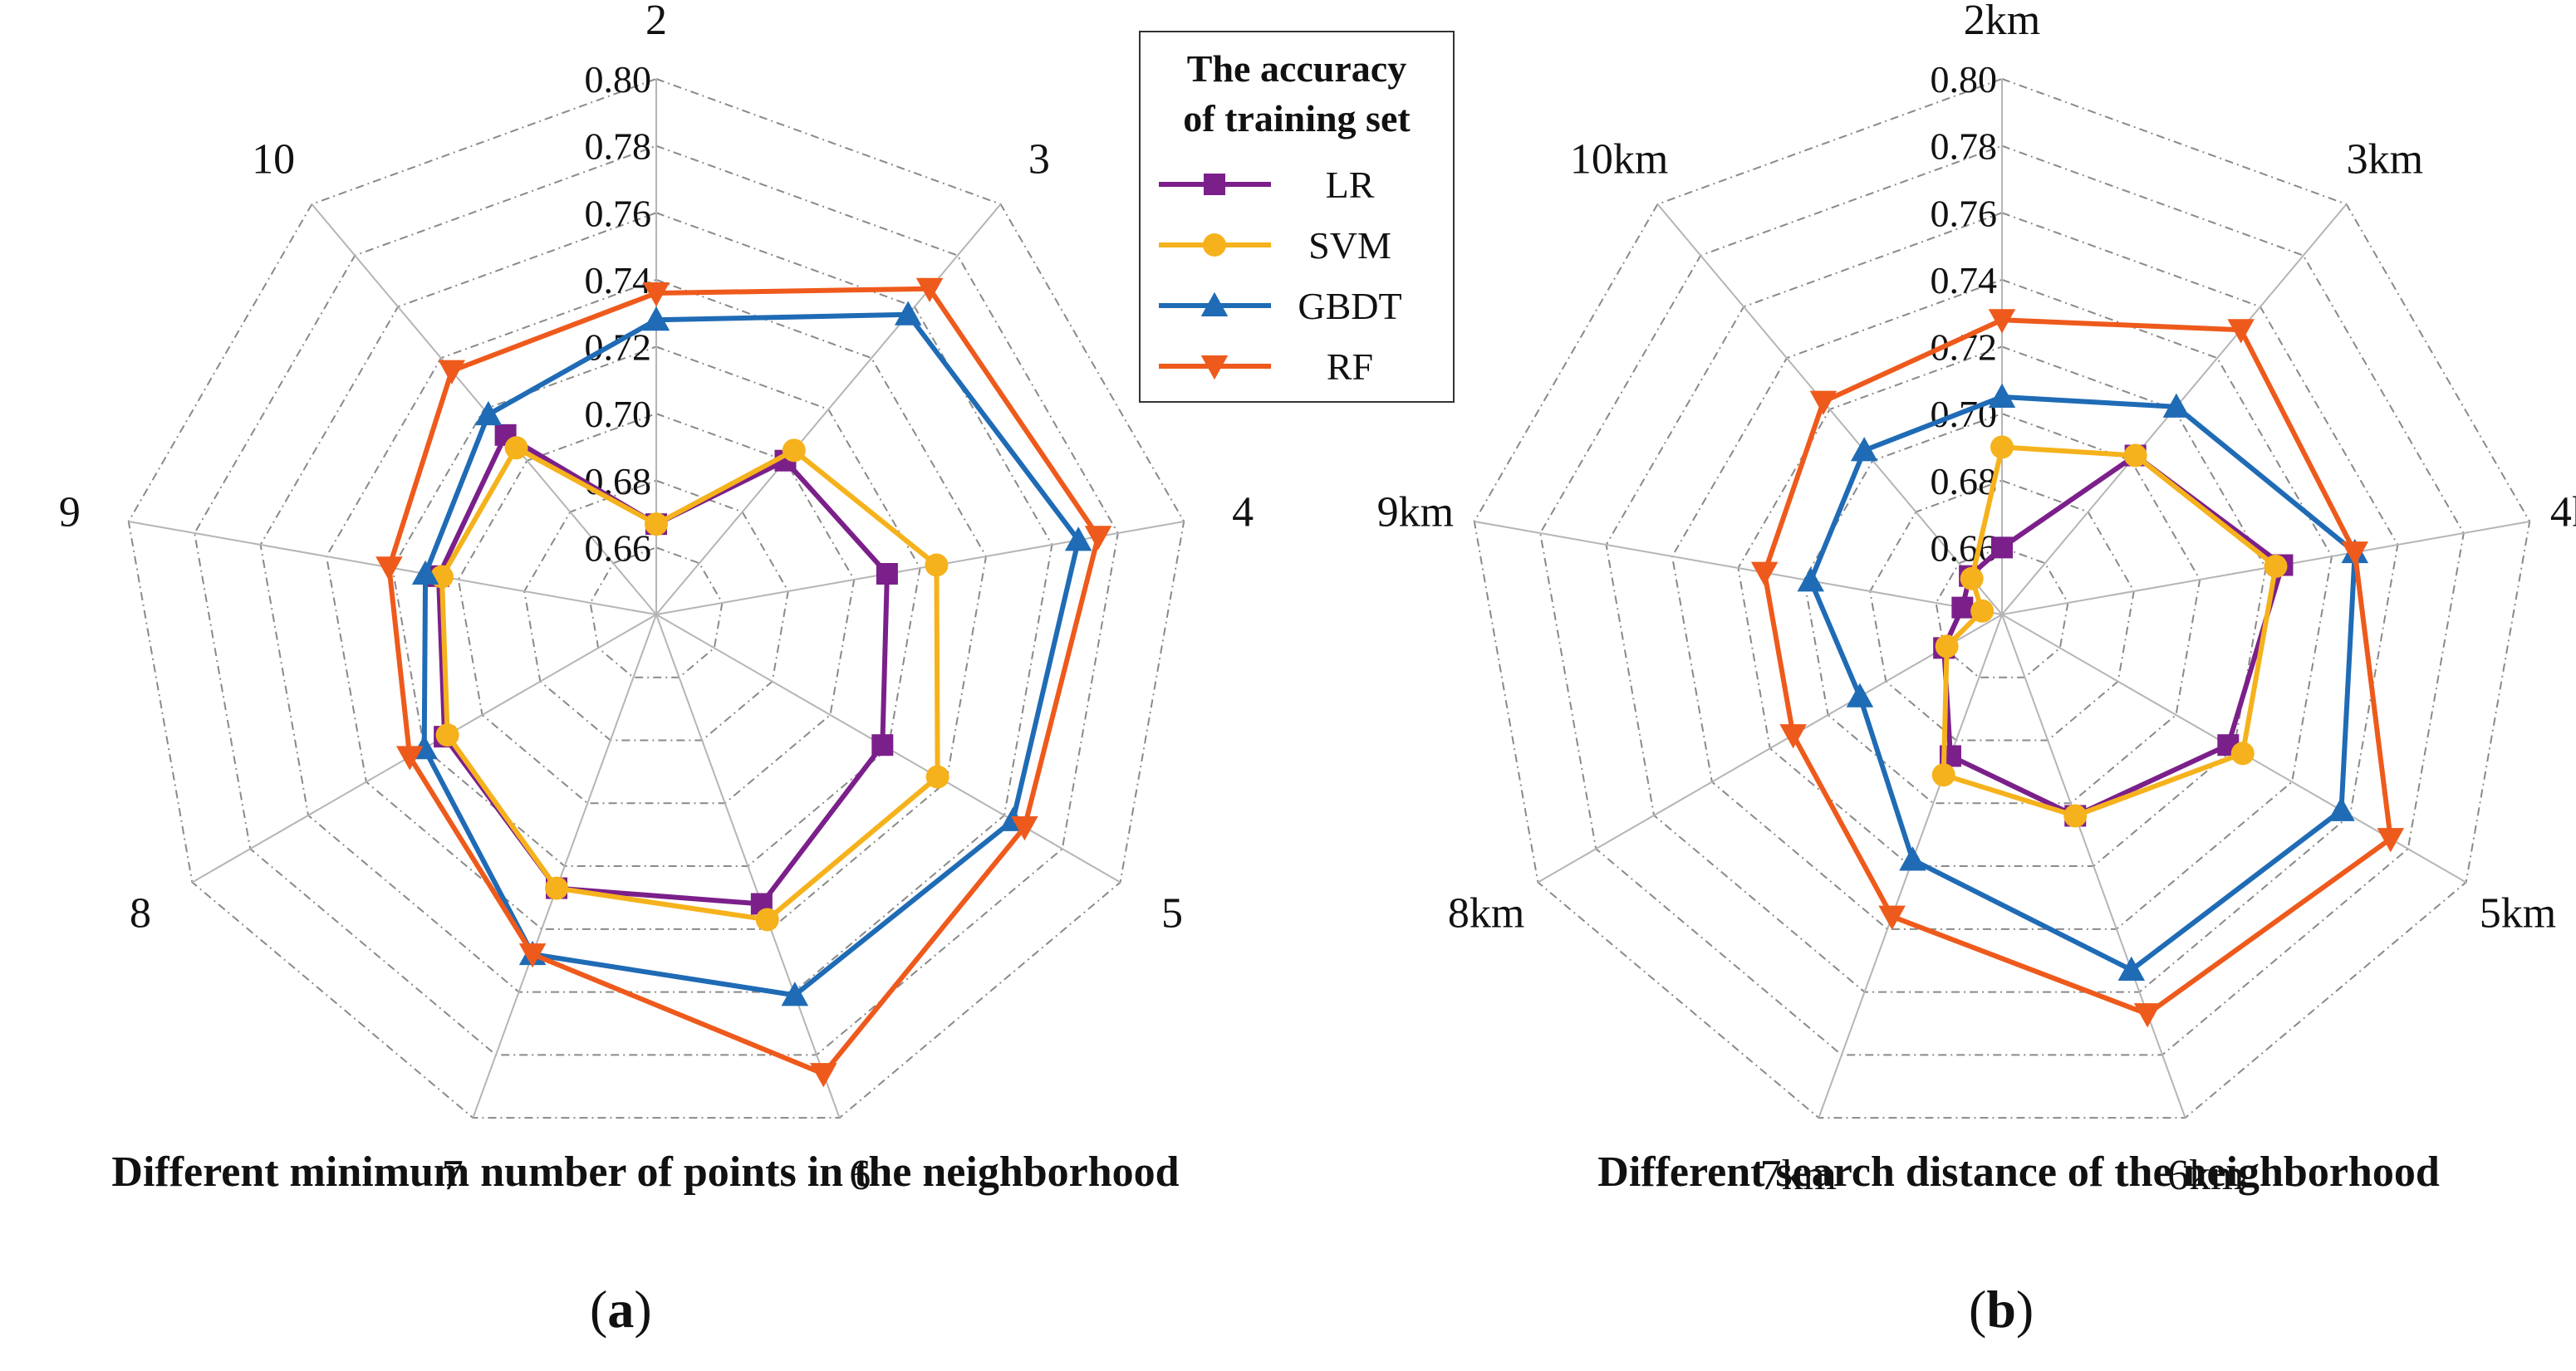 This screenshot has height=1371, width=2576. I want to click on panel-label-a: (a), so click(621, 1310).